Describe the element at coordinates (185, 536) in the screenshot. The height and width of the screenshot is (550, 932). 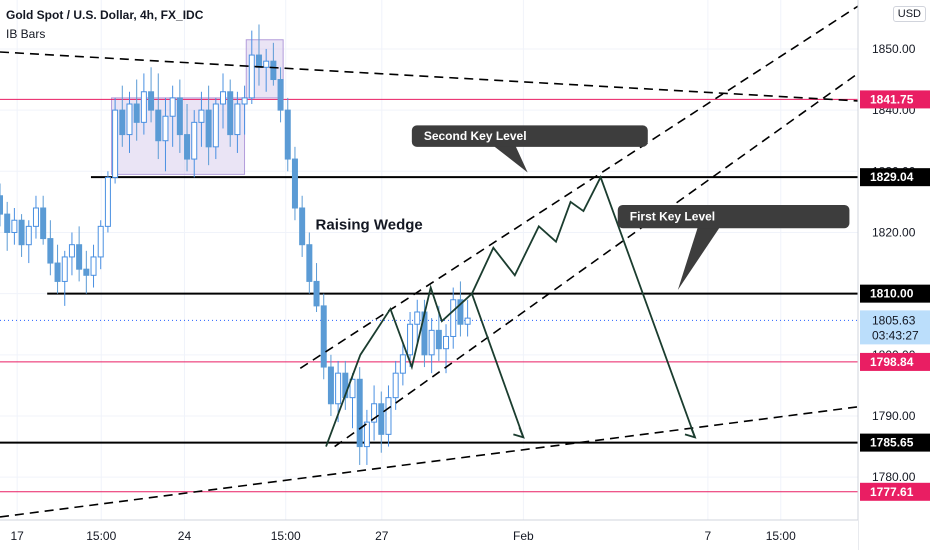
I see `time-tick-label: 24` at that location.